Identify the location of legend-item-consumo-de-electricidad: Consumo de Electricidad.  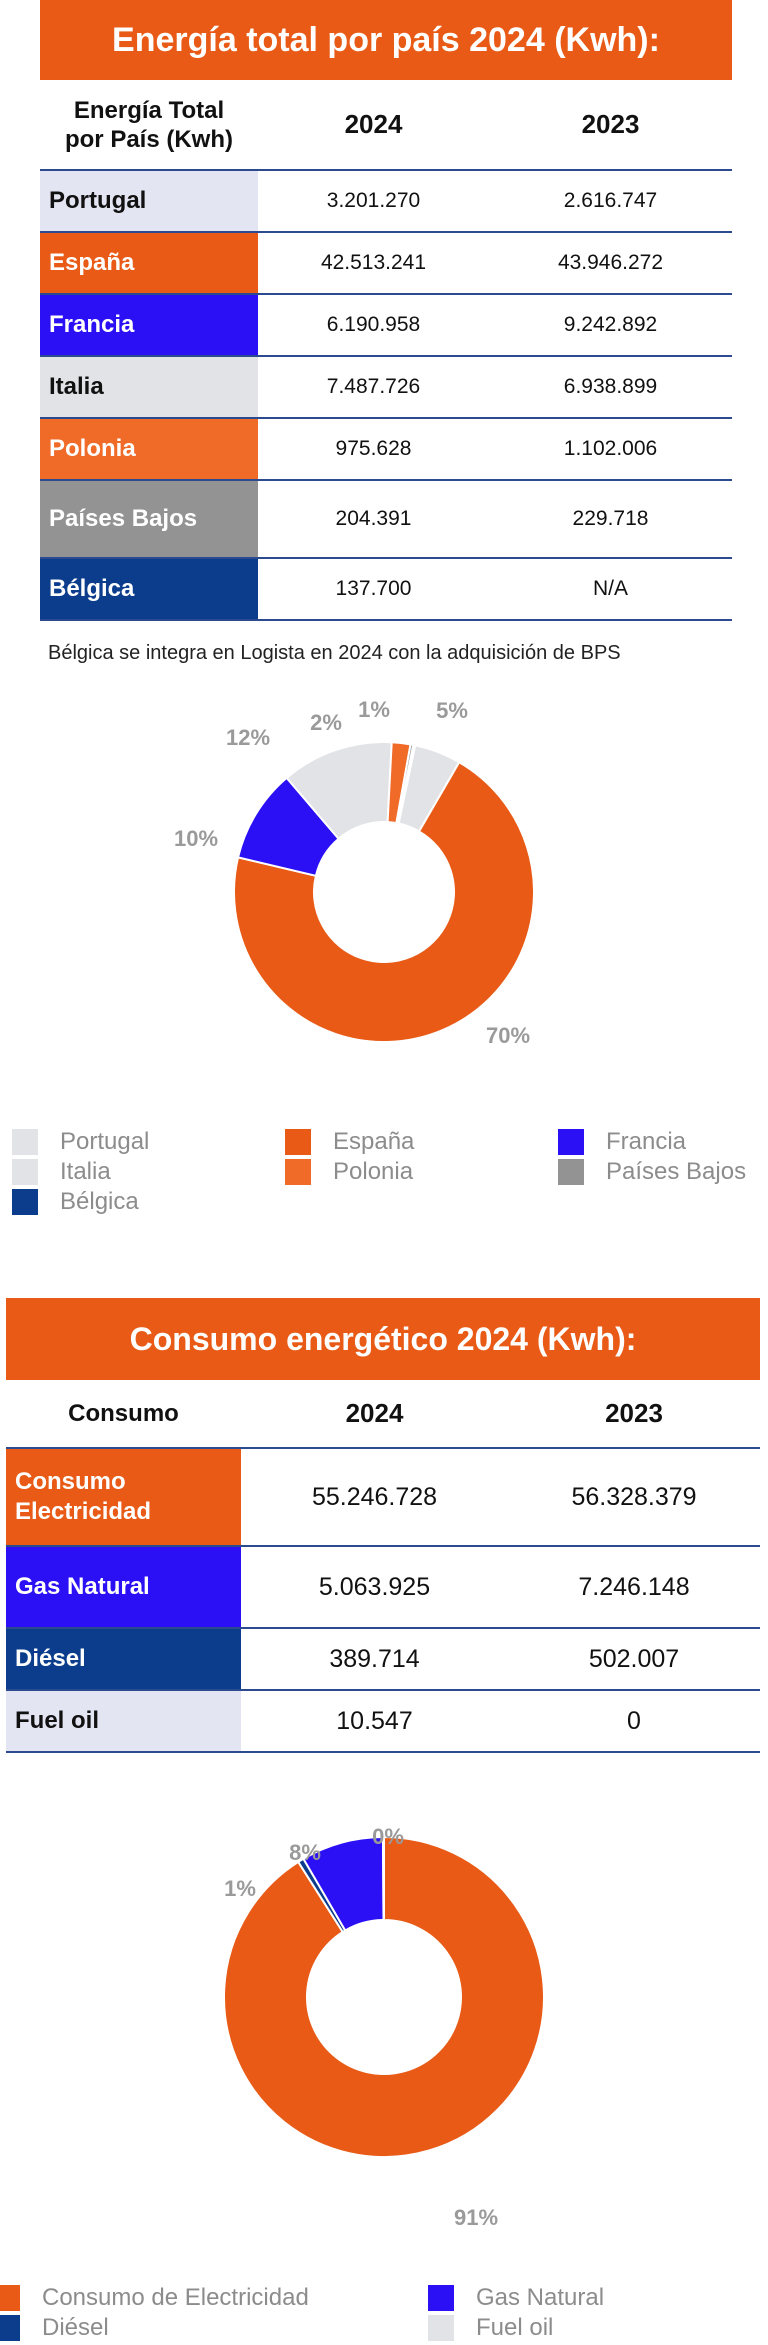
(154, 2298).